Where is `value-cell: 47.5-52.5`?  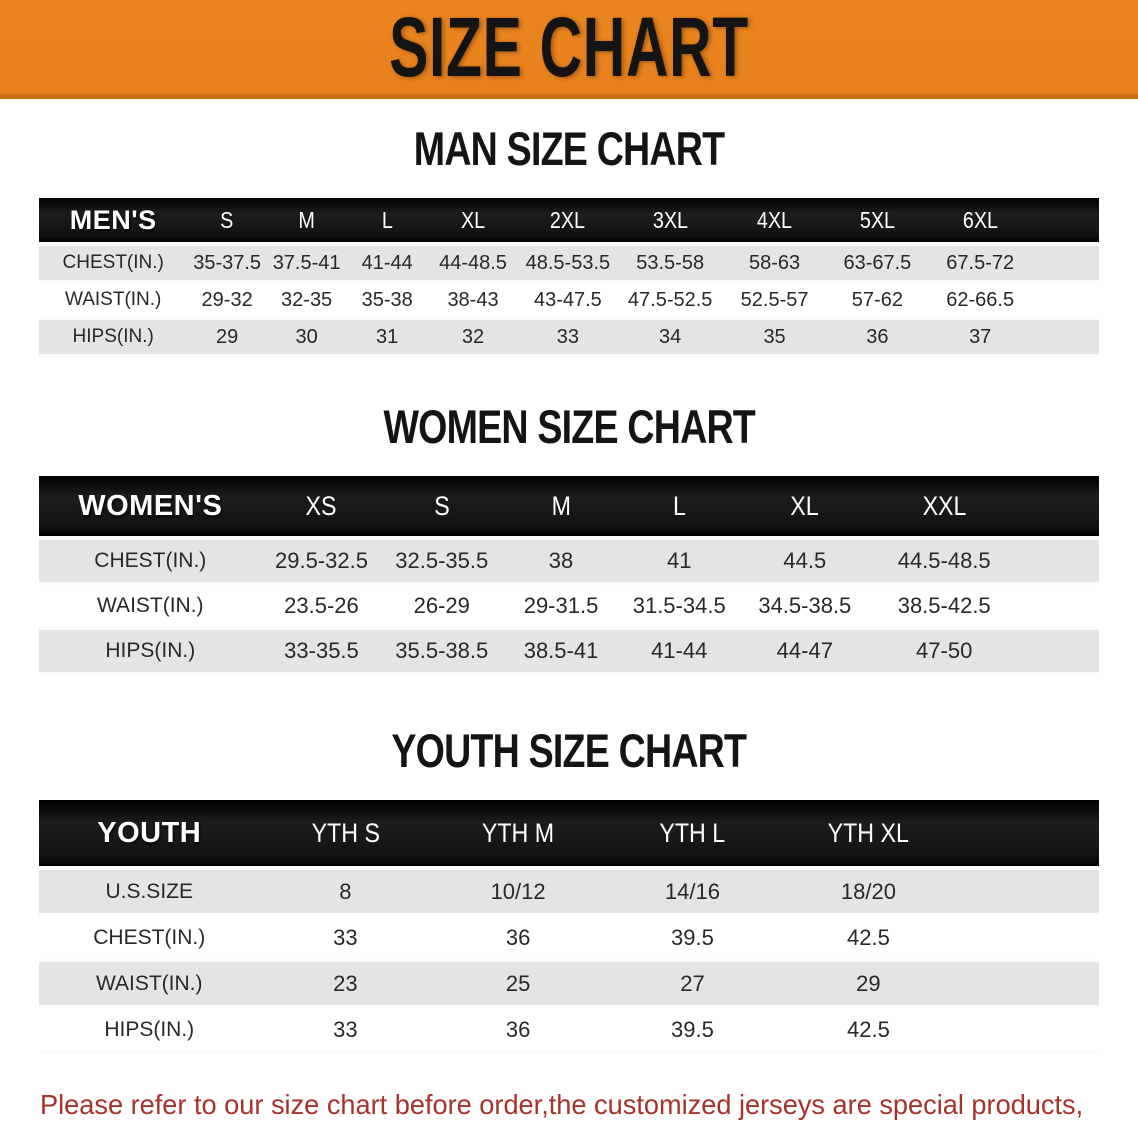
value-cell: 47.5-52.5 is located at coordinates (670, 301).